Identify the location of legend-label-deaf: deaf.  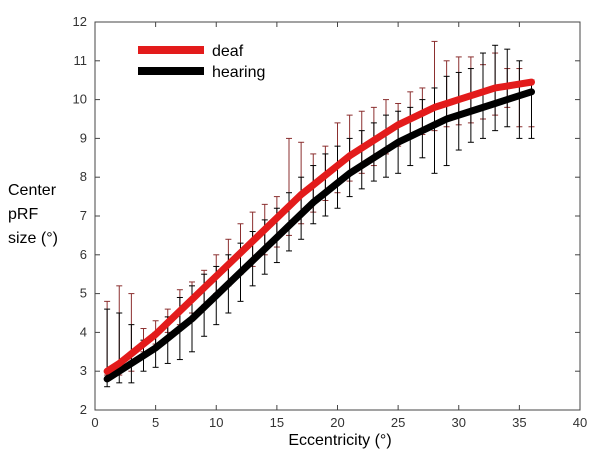
(228, 51).